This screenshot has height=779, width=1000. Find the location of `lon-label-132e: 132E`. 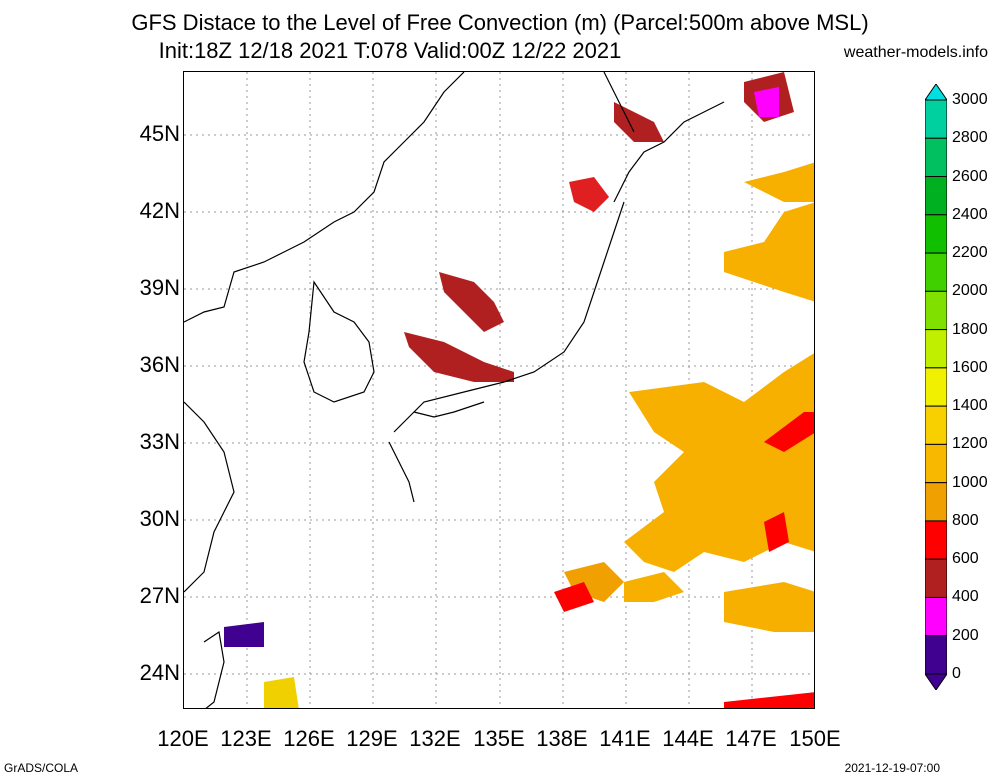

lon-label-132e: 132E is located at coordinates (435, 738).